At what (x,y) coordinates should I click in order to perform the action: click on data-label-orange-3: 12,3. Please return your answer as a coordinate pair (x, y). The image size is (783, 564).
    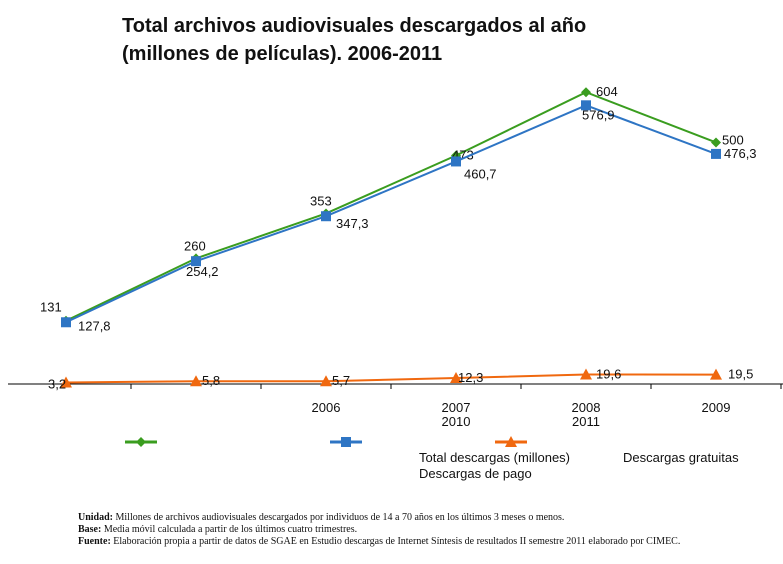
    Looking at the image, I should click on (470, 377).